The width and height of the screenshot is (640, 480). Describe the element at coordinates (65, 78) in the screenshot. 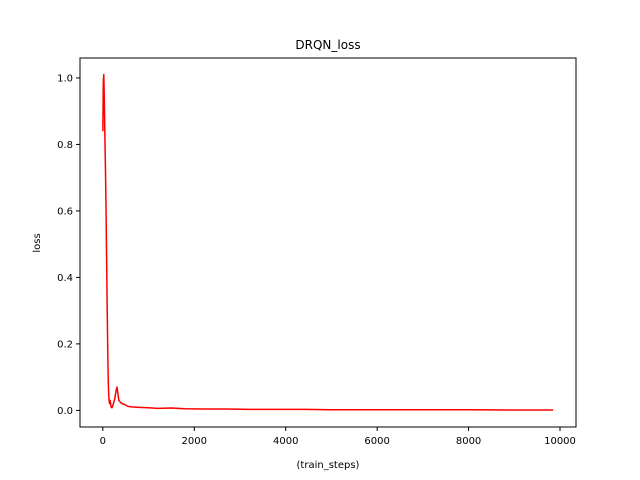

I see `y-tick-label: 1.0` at that location.